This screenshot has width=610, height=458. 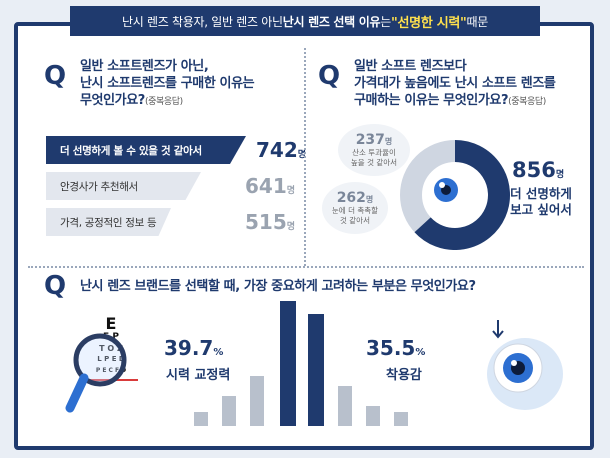 I want to click on eye-chart-line5: P E C F D, so click(x=111, y=370).